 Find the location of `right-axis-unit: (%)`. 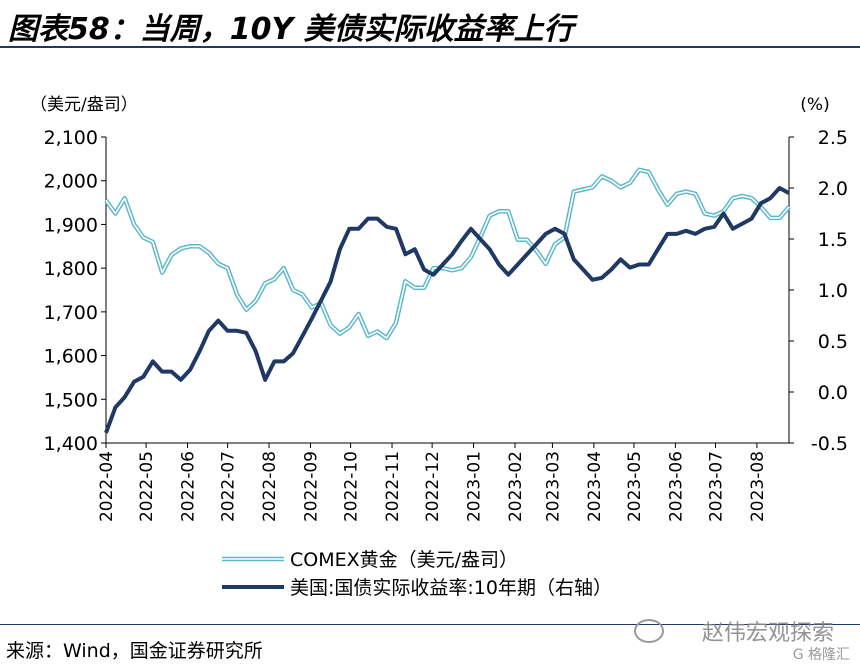

right-axis-unit: (%) is located at coordinates (814, 105).